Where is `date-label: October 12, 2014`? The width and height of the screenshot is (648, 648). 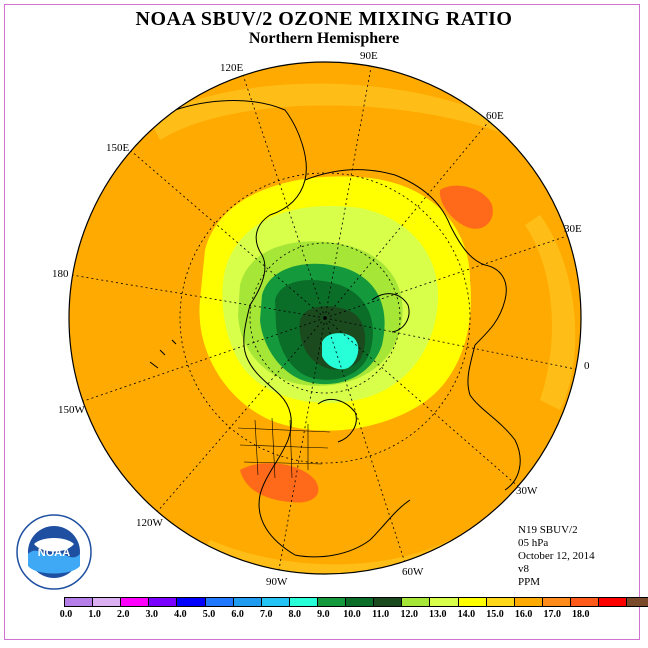
date-label: October 12, 2014 is located at coordinates (556, 556).